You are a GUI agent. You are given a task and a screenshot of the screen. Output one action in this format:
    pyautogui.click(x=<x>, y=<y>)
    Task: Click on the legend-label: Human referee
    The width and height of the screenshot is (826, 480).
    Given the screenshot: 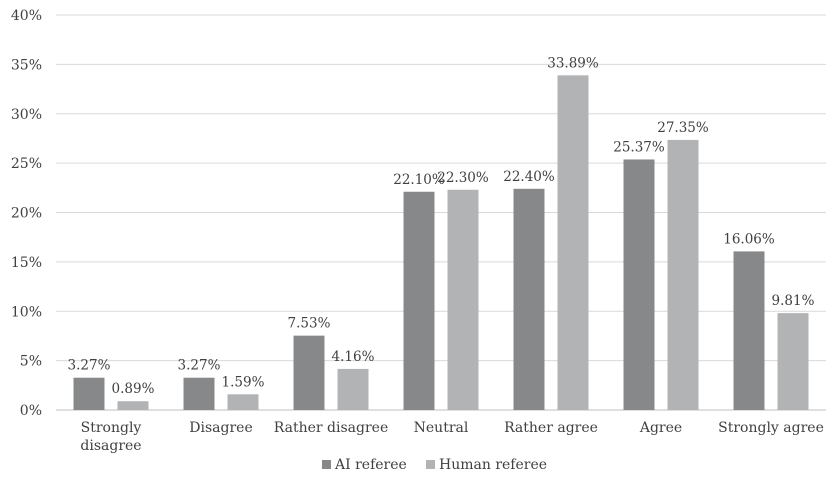 What is the action you would take?
    pyautogui.click(x=493, y=465)
    